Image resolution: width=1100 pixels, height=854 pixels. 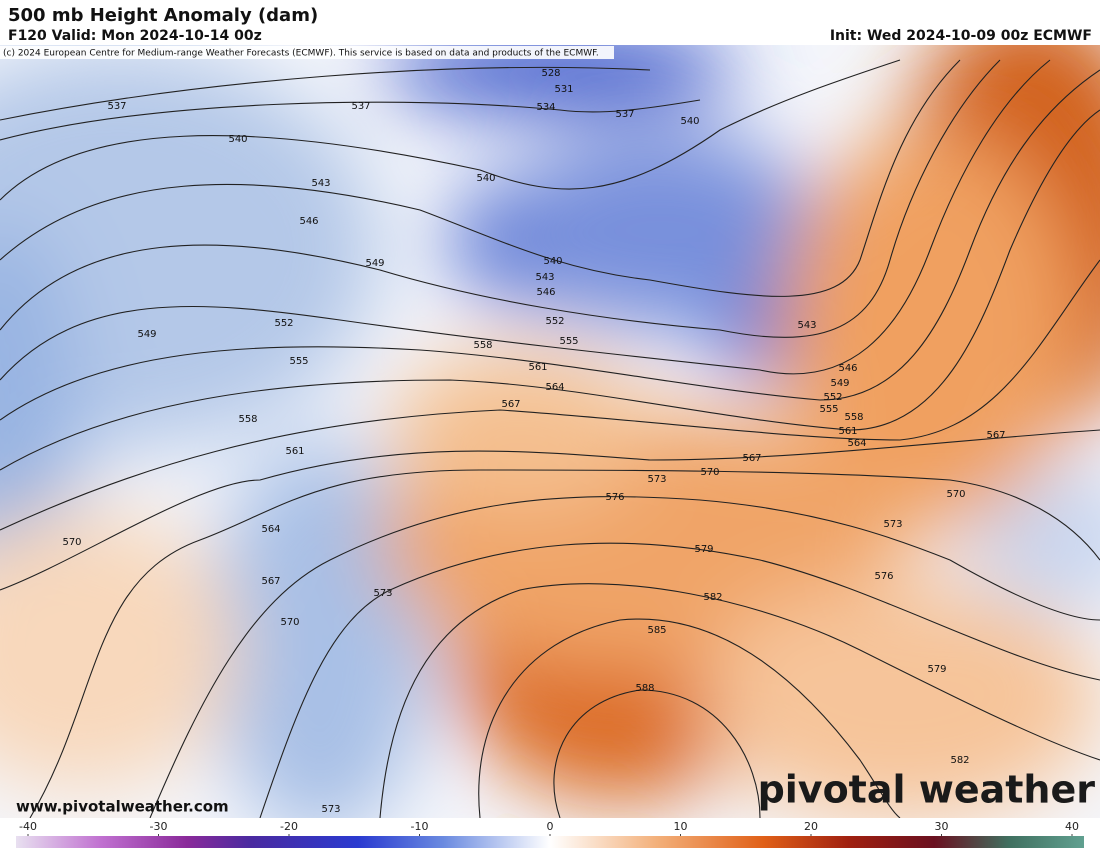 What do you see at coordinates (550, 826) in the screenshot?
I see `colorbar-tick-label: 0` at bounding box center [550, 826].